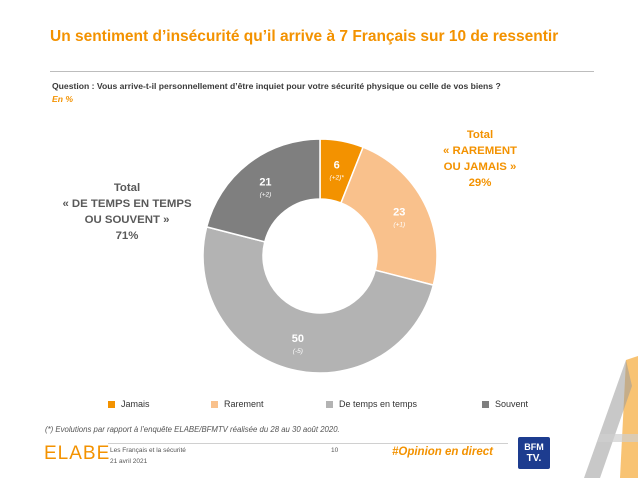 The height and width of the screenshot is (478, 638). What do you see at coordinates (480, 135) in the screenshot?
I see `total-rare-line-1: Total` at bounding box center [480, 135].